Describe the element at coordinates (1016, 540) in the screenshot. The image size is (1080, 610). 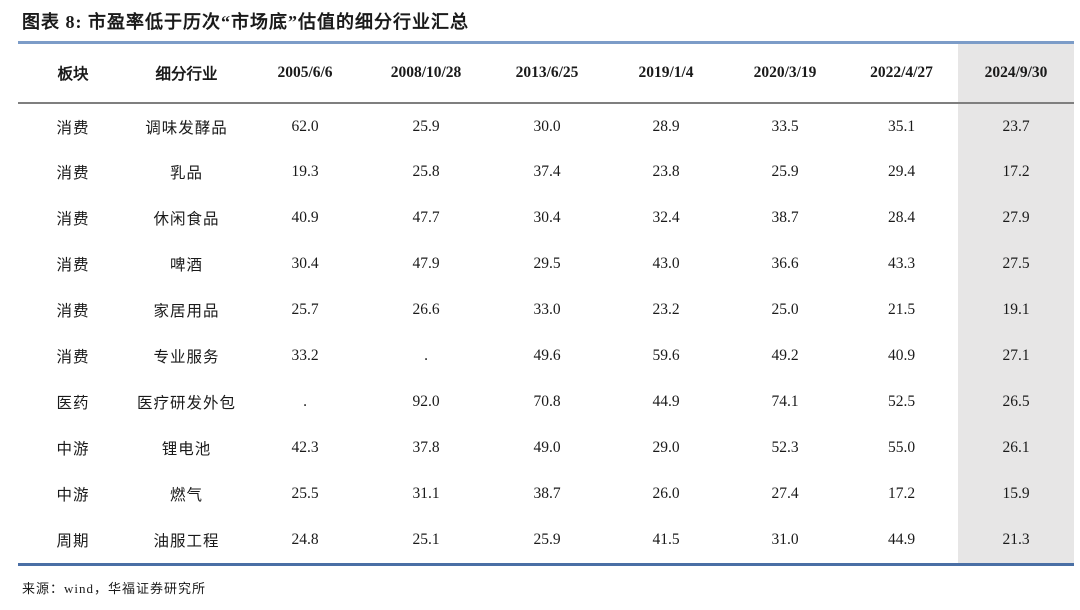
I see `value-cell: 21.3` at that location.